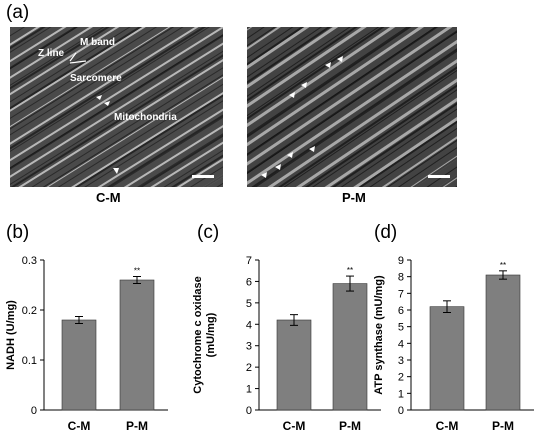 Image resolution: width=550 pixels, height=439 pixels. I want to click on micrograph-treated-texture, so click(352, 107).